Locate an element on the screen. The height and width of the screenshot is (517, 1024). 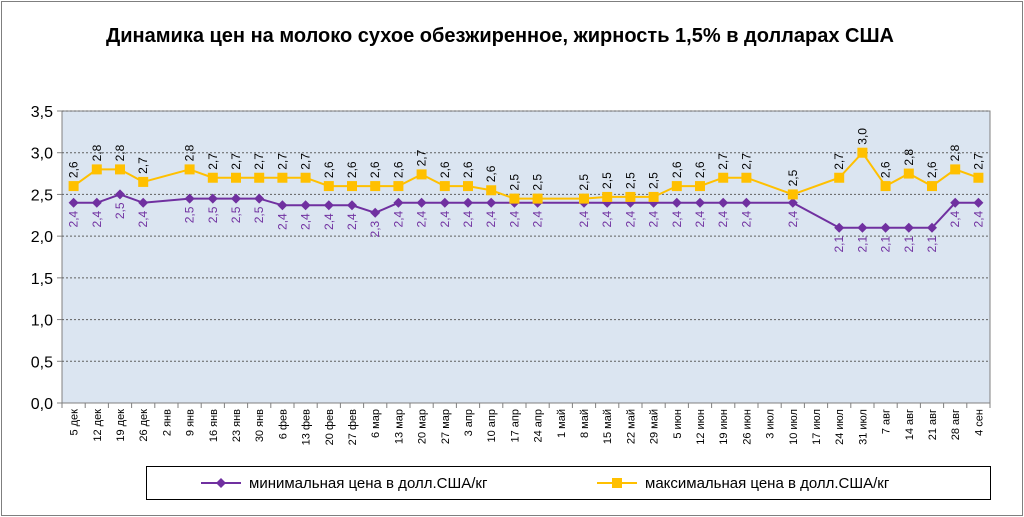
x-tick-label: 26 июн is located at coordinates (747, 427).